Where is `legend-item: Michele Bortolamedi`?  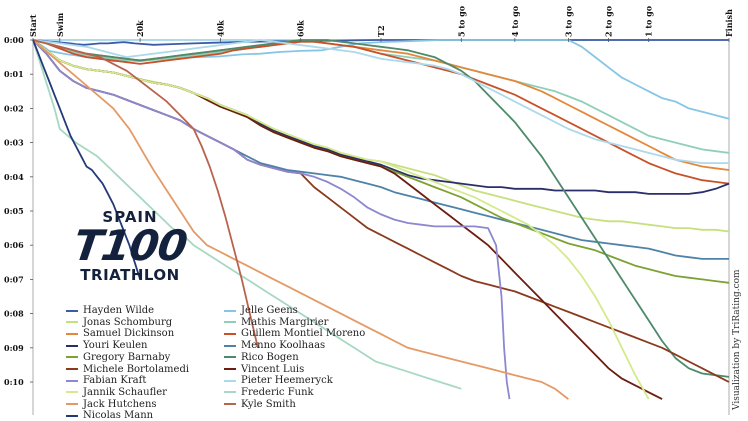 legend-item: Michele Bortolamedi is located at coordinates (127, 369).